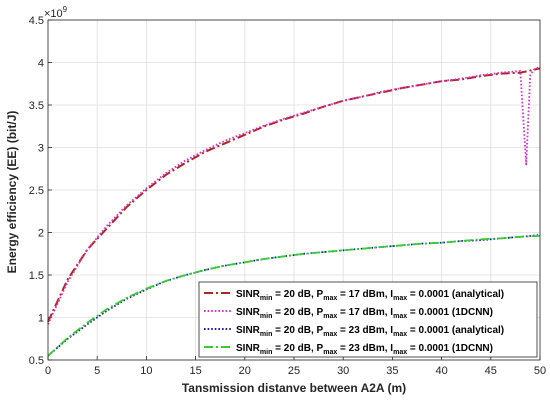  Describe the element at coordinates (41, 64) in the screenshot. I see `y-tick-label: 4` at that location.